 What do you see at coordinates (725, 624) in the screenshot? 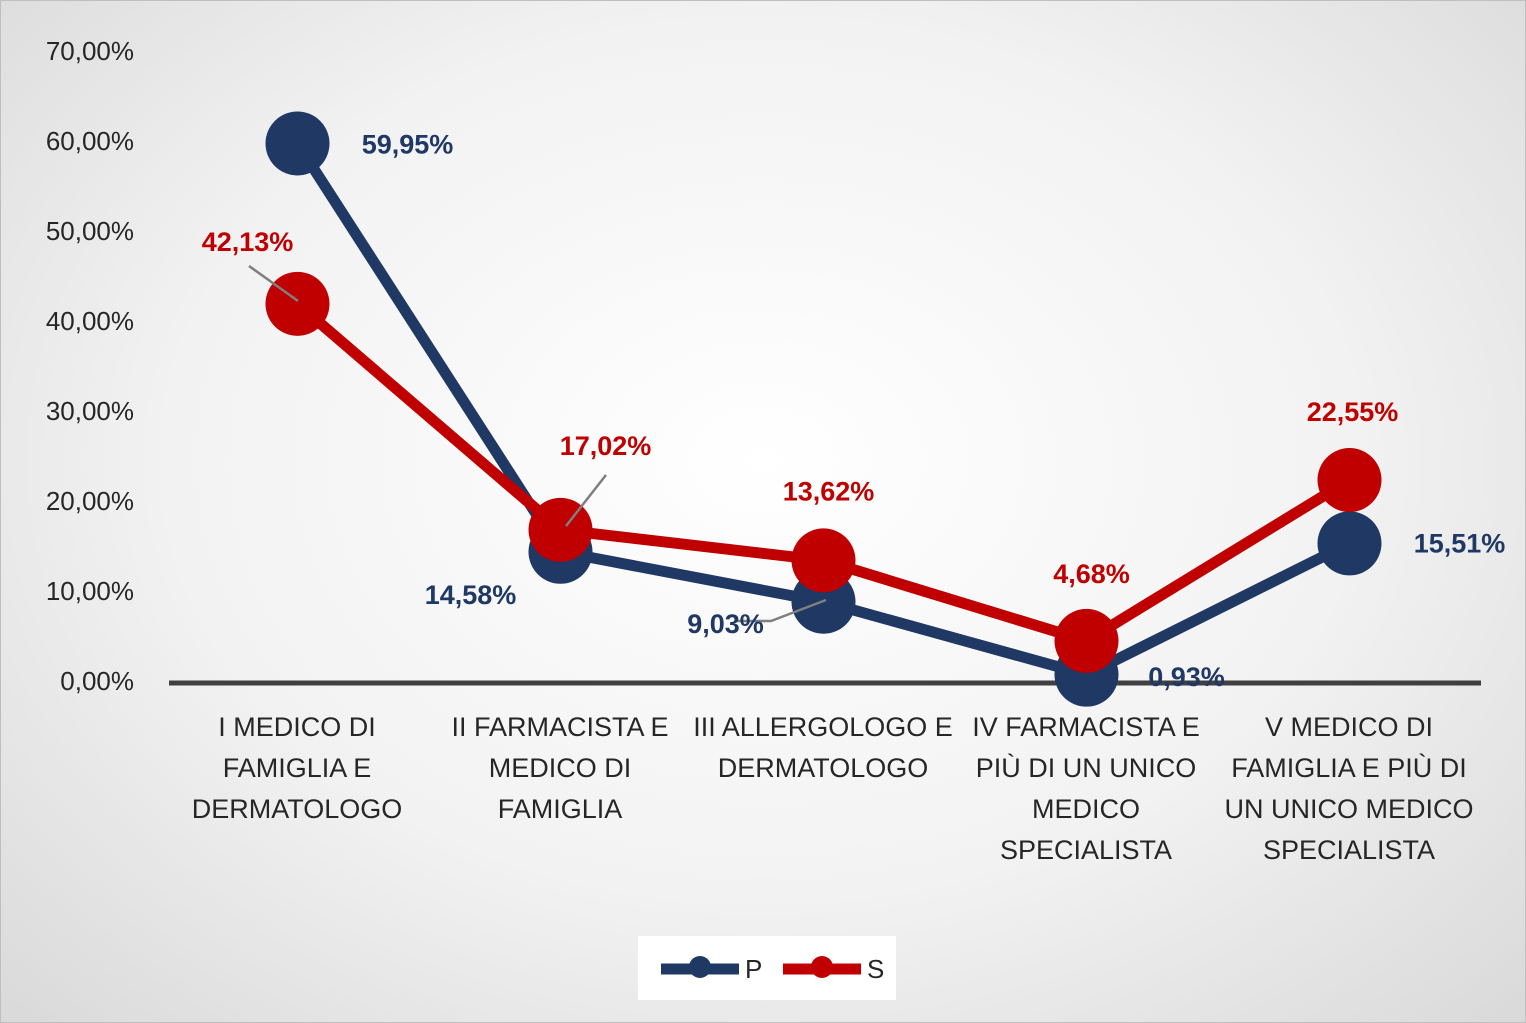
I see `data-label: 9,03%` at bounding box center [725, 624].